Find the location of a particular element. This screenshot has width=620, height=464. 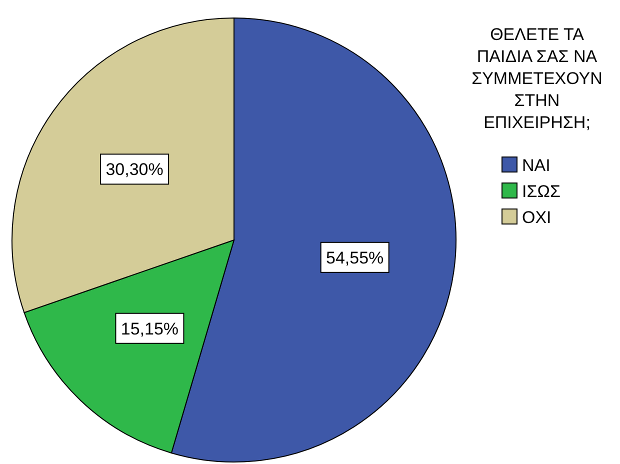

data-label: 15,15% is located at coordinates (149, 328).